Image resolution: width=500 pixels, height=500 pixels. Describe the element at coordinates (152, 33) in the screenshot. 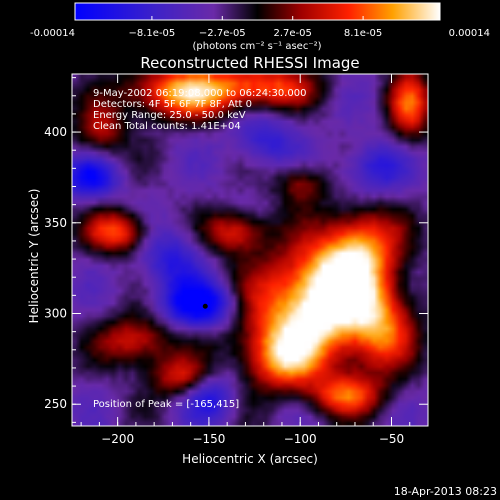

I see `colorbar-tick-label: −8.1e-05` at that location.